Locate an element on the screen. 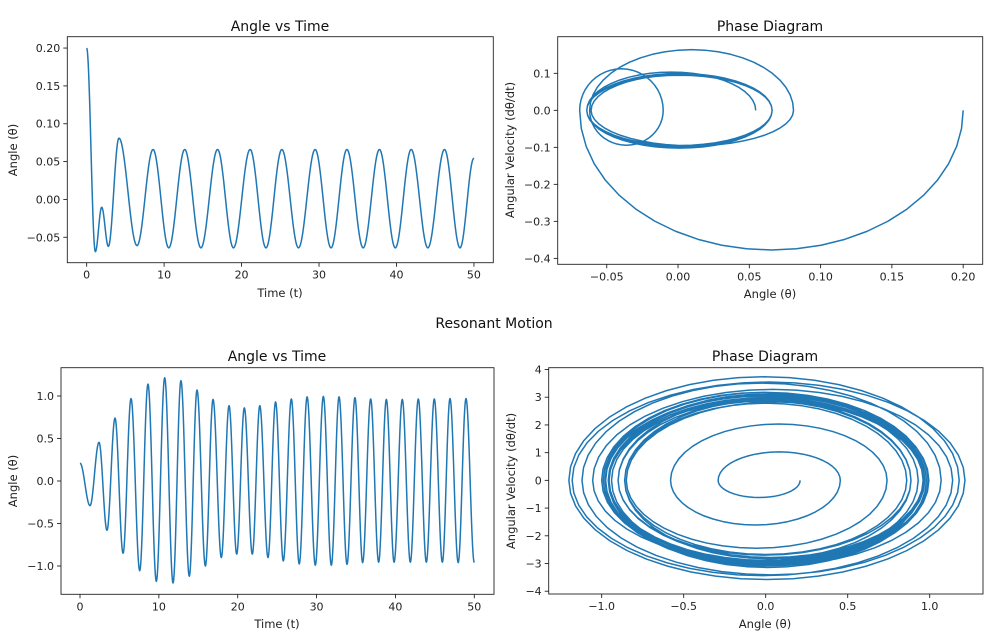 The image size is (987, 636). y-tick-label: −0.3 is located at coordinates (537, 221).